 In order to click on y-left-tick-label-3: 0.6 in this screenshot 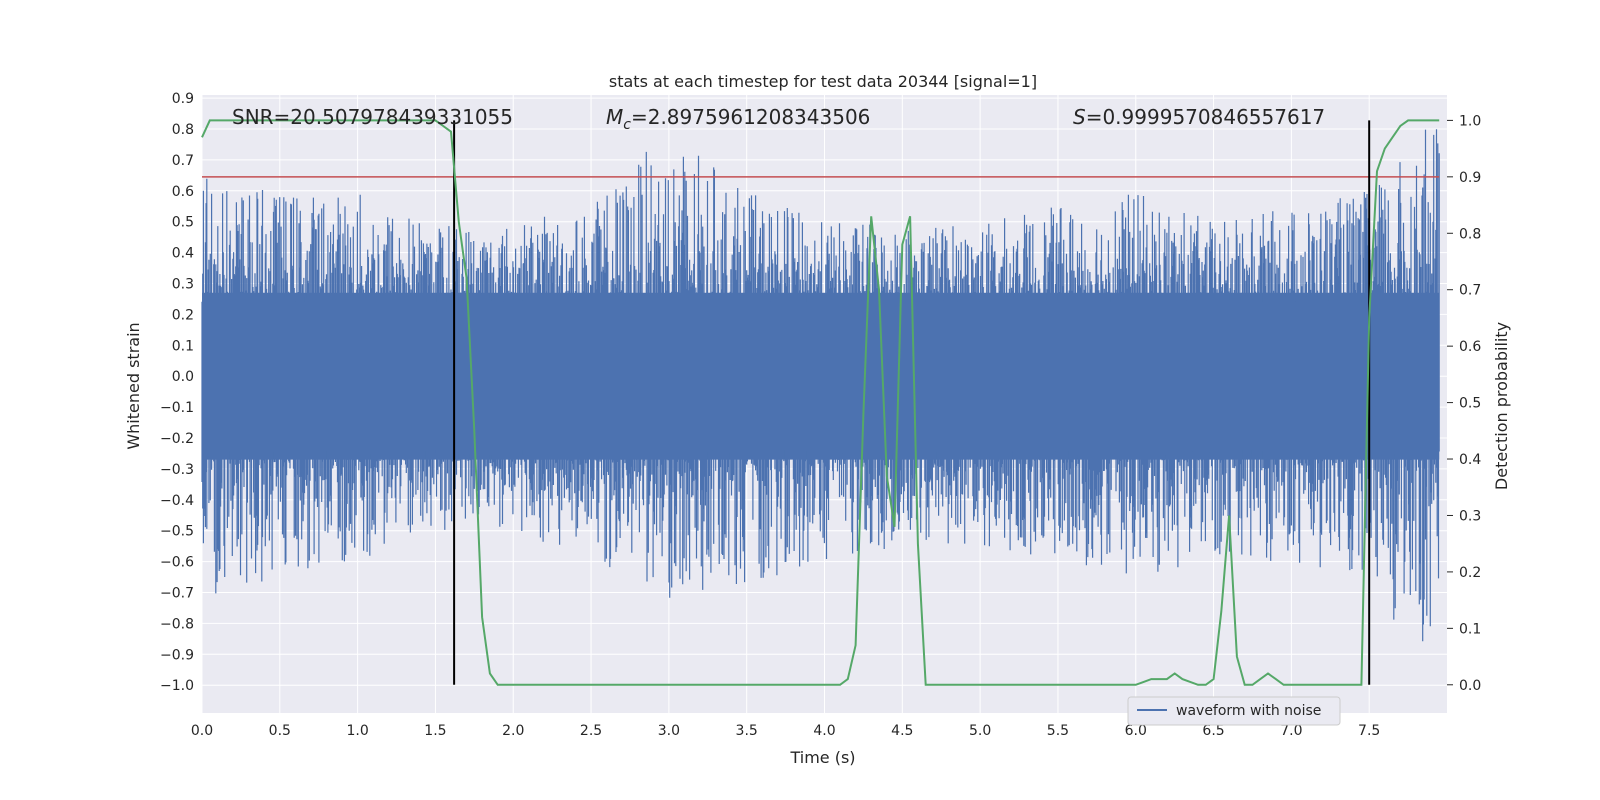, I will do `click(183, 192)`.